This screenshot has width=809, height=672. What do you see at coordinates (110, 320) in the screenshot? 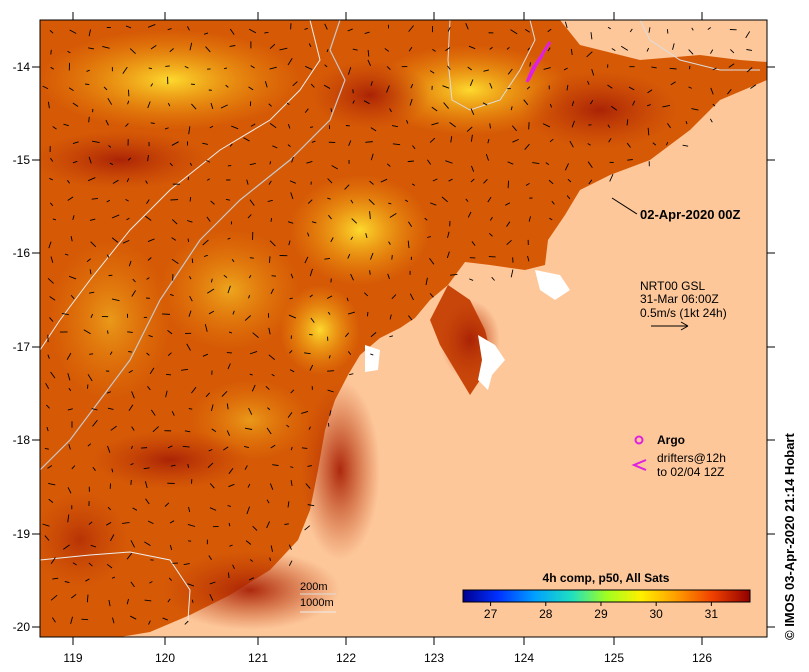
I see `sst-warm-patch` at bounding box center [110, 320].